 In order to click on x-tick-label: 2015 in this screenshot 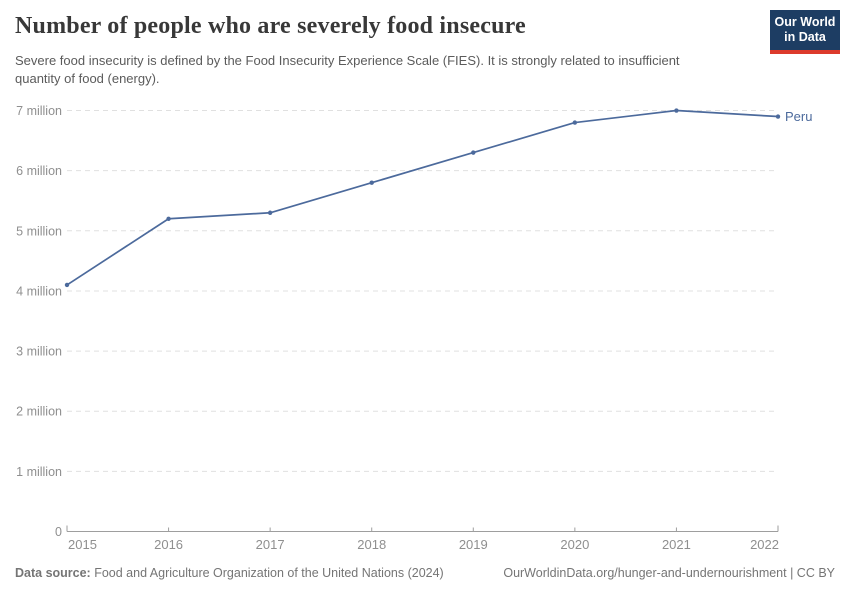, I will do `click(82, 544)`.